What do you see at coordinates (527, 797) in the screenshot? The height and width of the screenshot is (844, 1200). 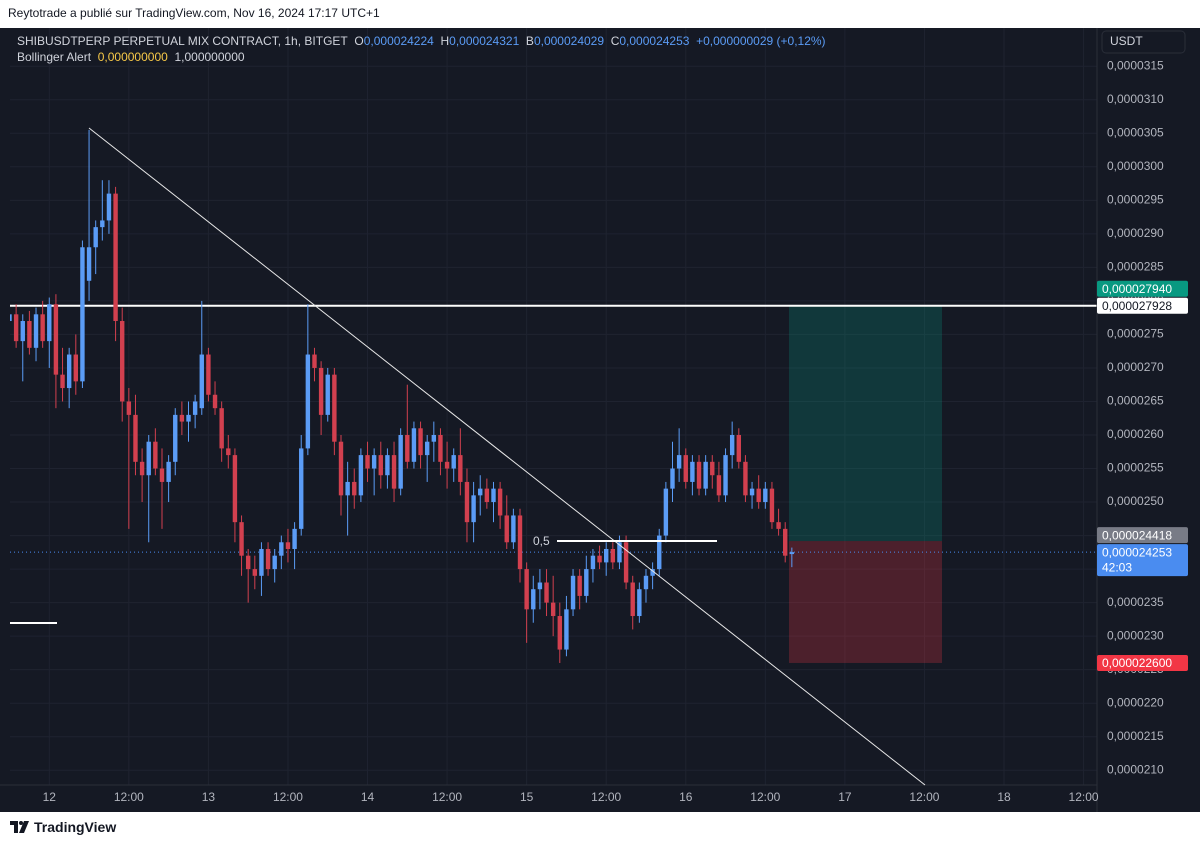 I see `x-tick-label: 15` at bounding box center [527, 797].